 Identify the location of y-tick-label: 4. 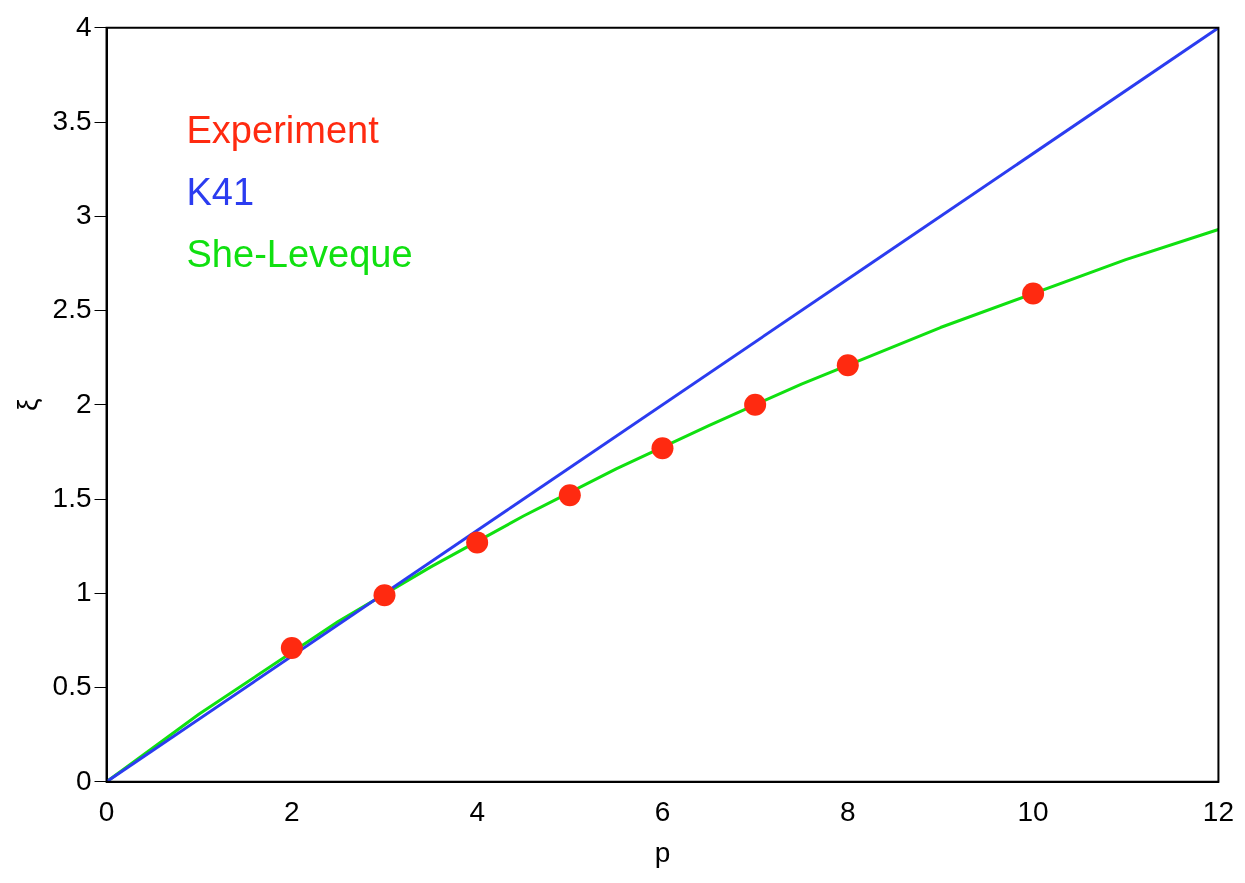
(83, 26).